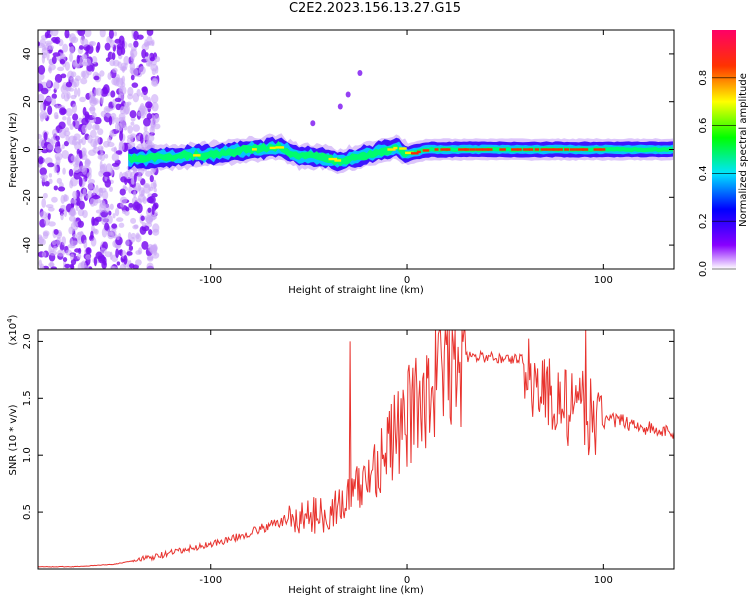 This screenshot has width=750, height=600. I want to click on y-tick-label: 20, so click(27, 101).